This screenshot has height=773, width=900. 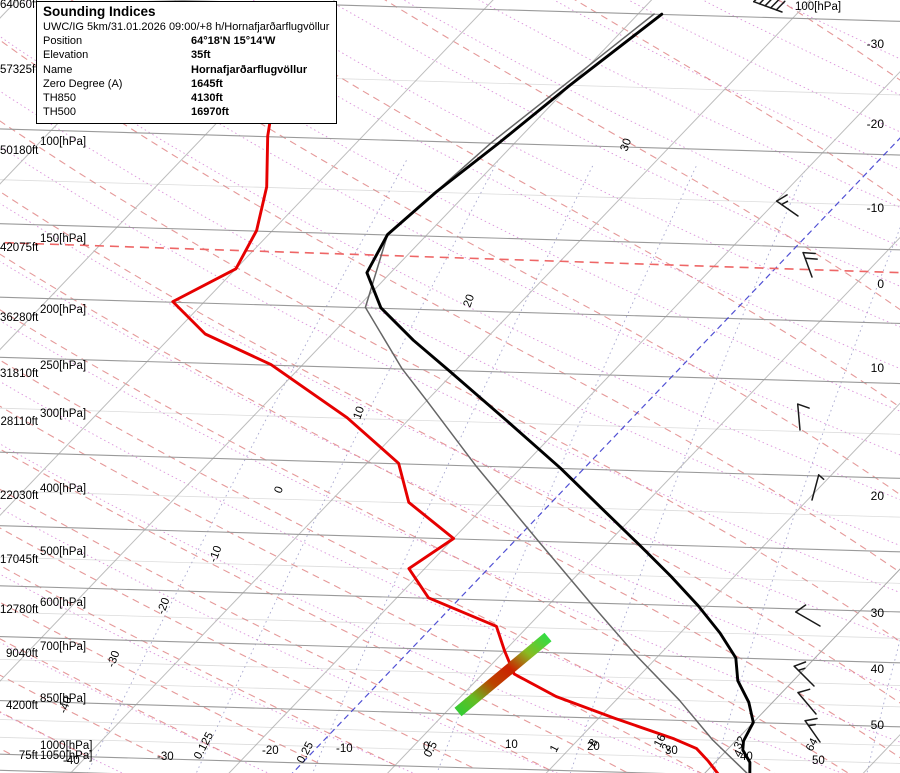 I want to click on right-temperature-label: 50, so click(x=878, y=725).